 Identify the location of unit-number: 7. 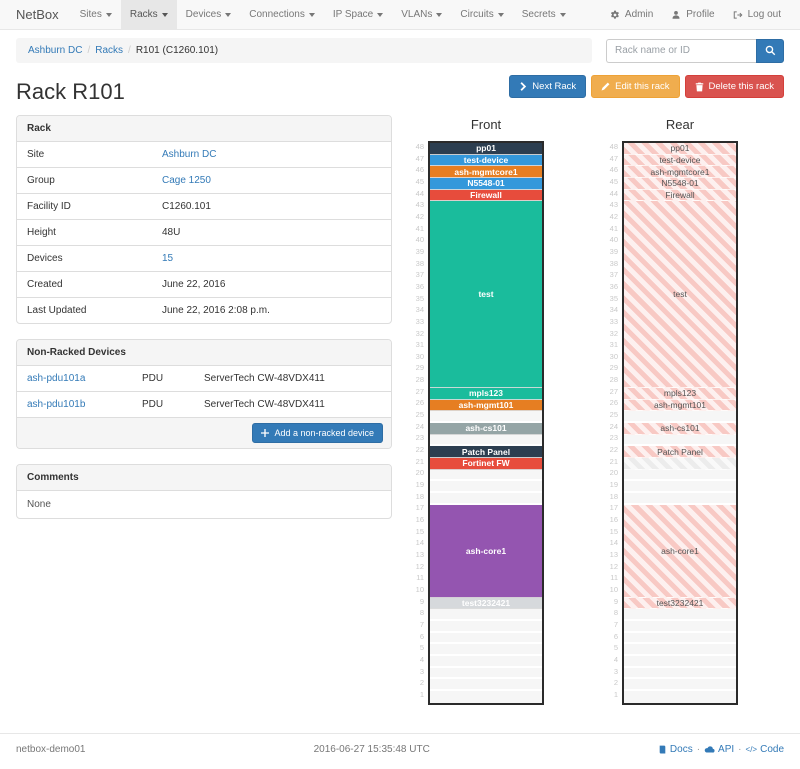
(421, 624).